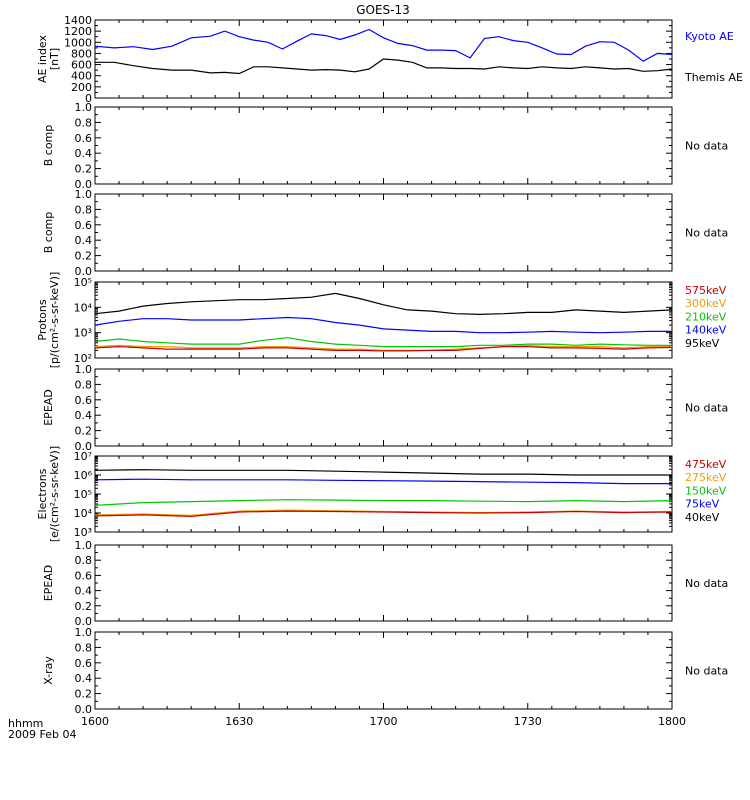 The height and width of the screenshot is (800, 750). Describe the element at coordinates (83, 475) in the screenshot. I see `ytick-label: 10⁶` at that location.